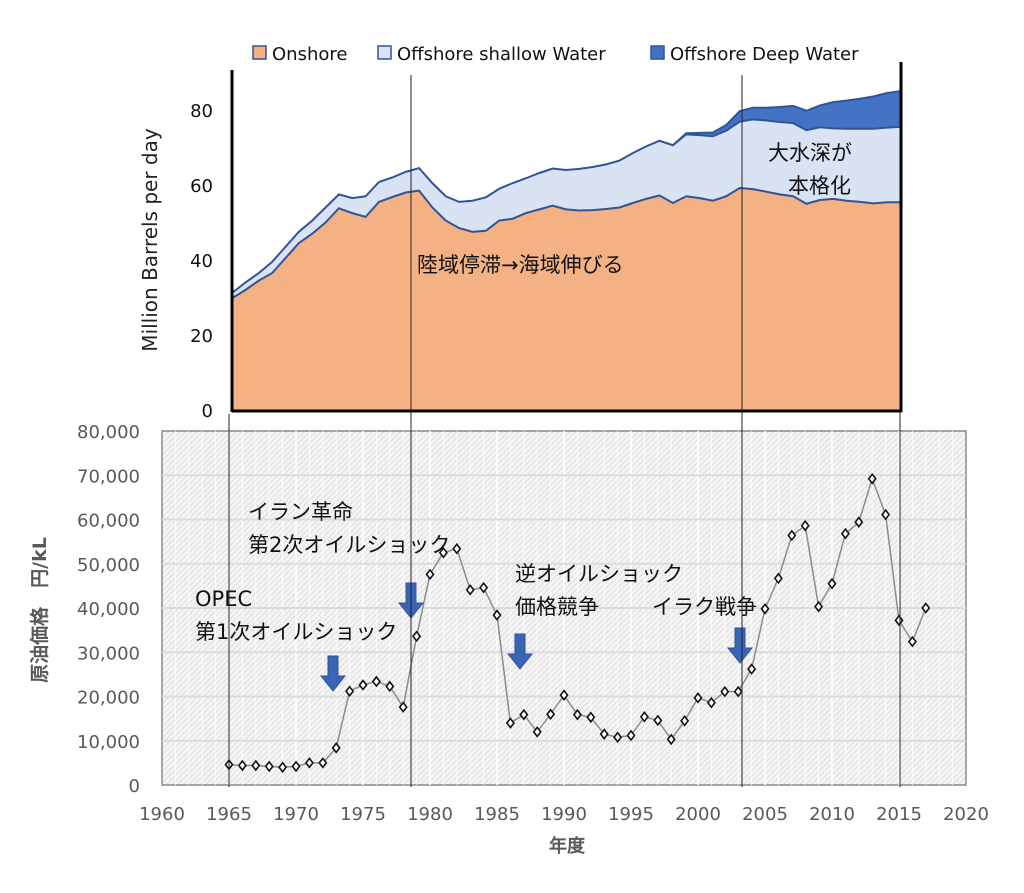  I want to click on annotation-reverse-oil-shock: 逆オイルショック, so click(599, 574).